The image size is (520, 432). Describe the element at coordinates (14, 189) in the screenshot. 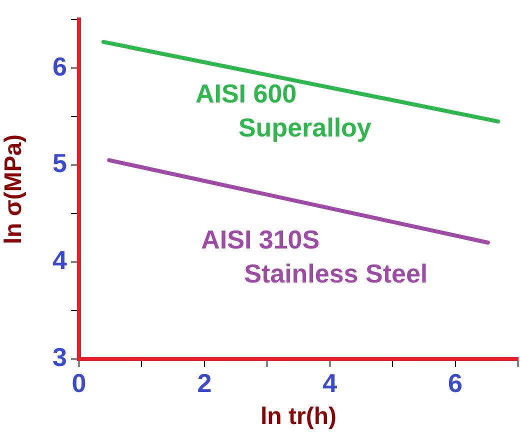

I see `y-axis-title: ln σ(MPa)` at that location.